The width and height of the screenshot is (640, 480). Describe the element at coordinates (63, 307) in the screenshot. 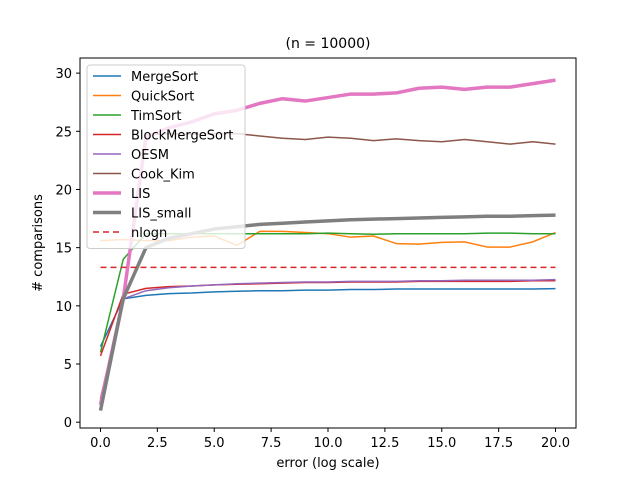

I see `y-tick-label: 10` at that location.